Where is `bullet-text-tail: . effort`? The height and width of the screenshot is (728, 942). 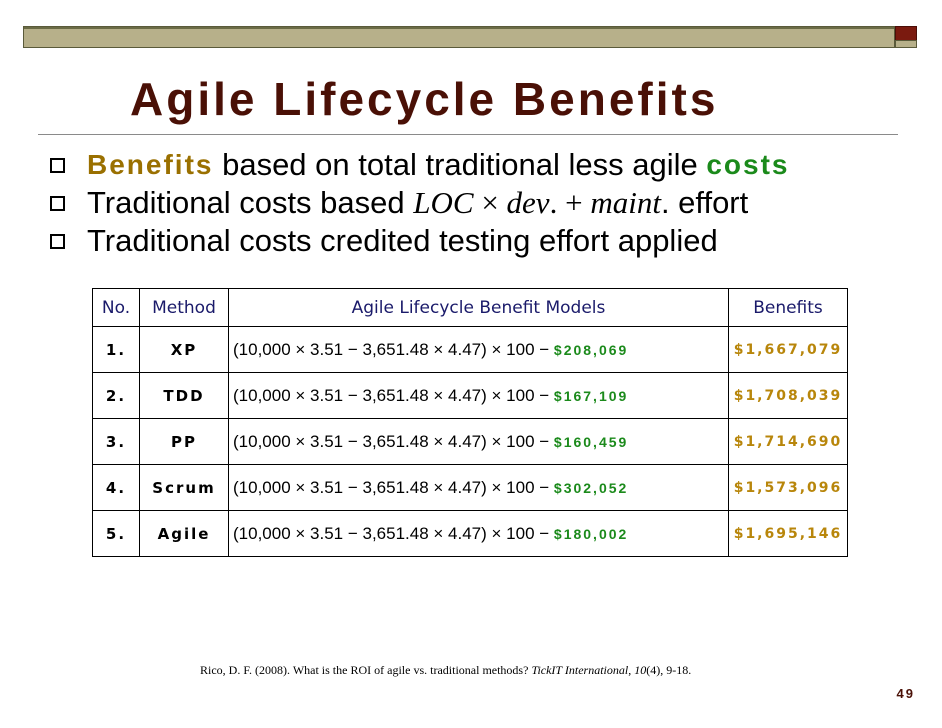 bullet-text-tail: . effort is located at coordinates (704, 202).